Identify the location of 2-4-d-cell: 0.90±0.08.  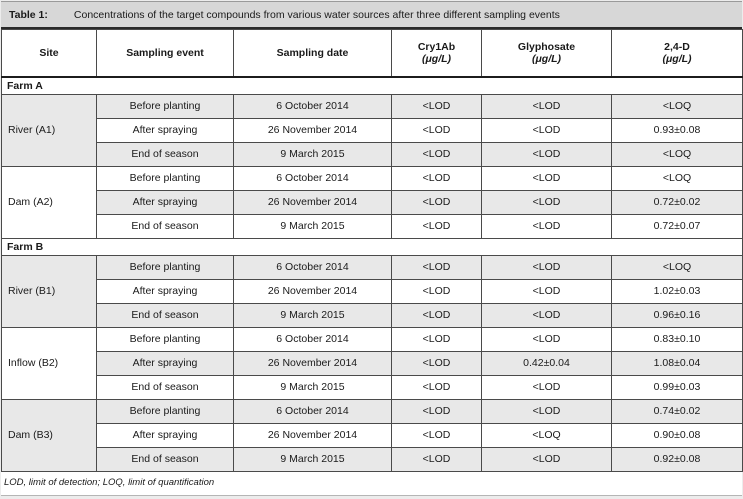
(677, 435).